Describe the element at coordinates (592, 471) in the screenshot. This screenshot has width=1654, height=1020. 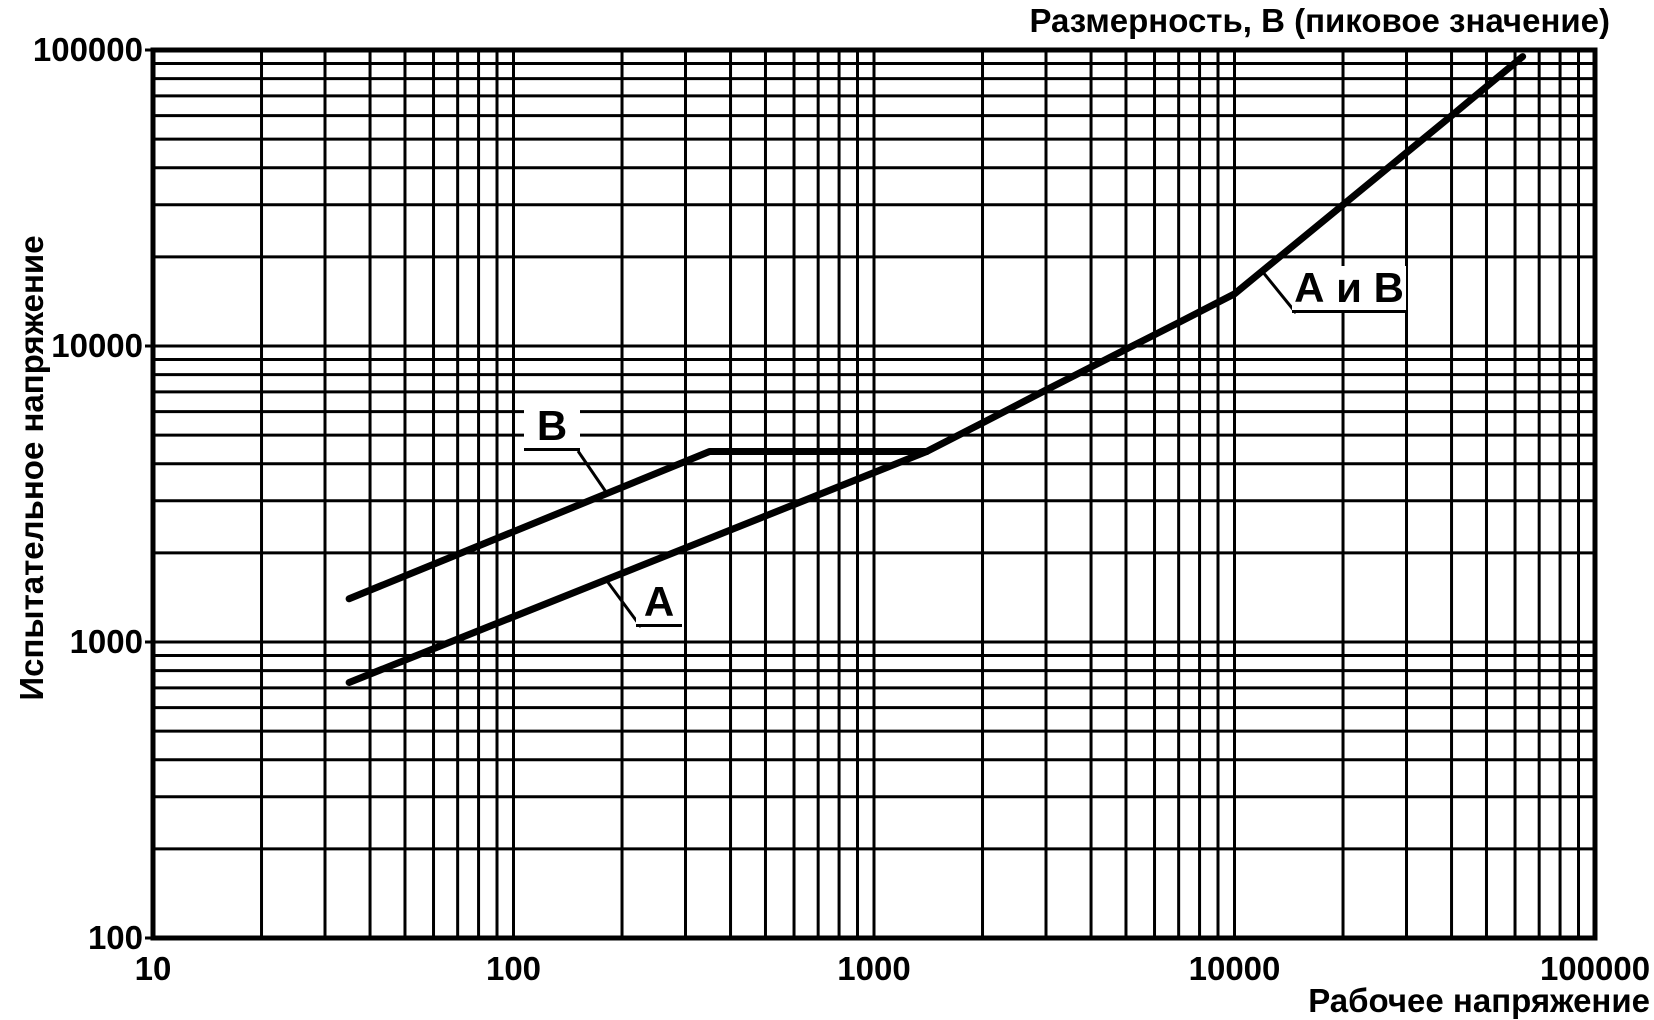
I see `leader-line-b` at that location.